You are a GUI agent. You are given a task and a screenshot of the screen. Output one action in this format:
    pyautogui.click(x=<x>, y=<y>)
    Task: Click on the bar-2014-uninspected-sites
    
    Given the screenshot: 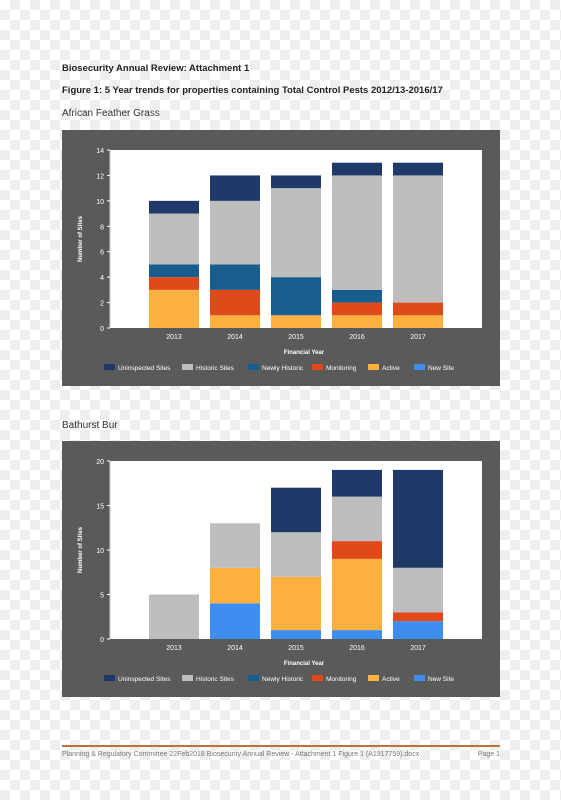 What is the action you would take?
    pyautogui.click(x=235, y=188)
    